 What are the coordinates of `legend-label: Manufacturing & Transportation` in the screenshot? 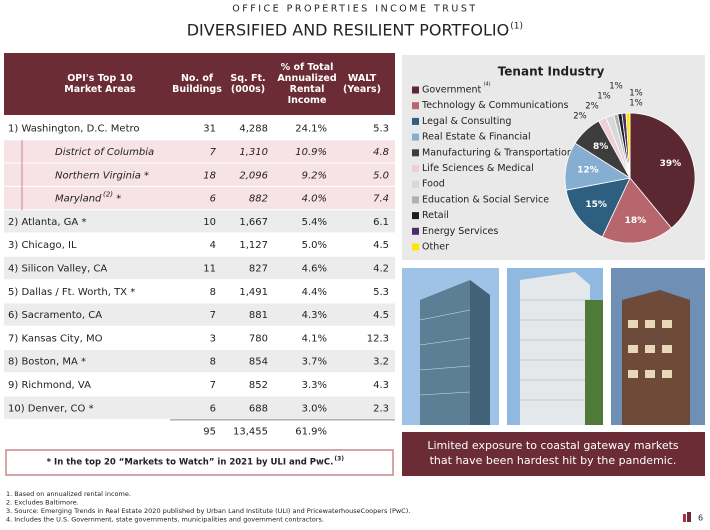 It's located at (497, 152).